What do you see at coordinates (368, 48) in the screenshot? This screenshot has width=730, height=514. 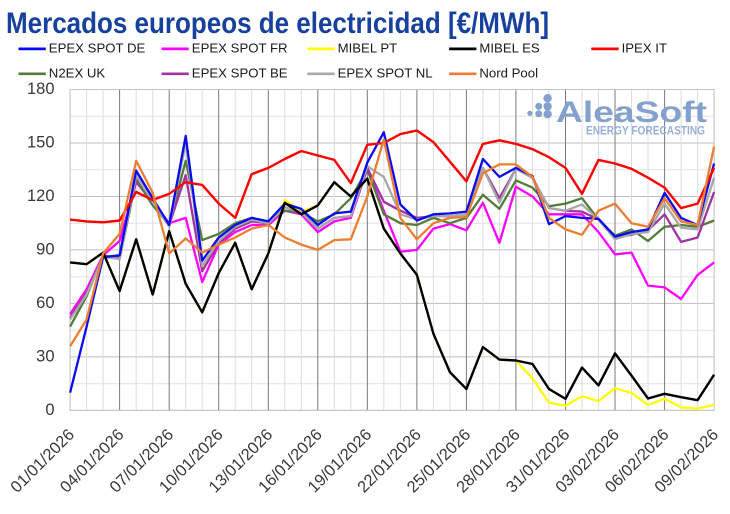 I see `svg-text: MIBEL PT` at bounding box center [368, 48].